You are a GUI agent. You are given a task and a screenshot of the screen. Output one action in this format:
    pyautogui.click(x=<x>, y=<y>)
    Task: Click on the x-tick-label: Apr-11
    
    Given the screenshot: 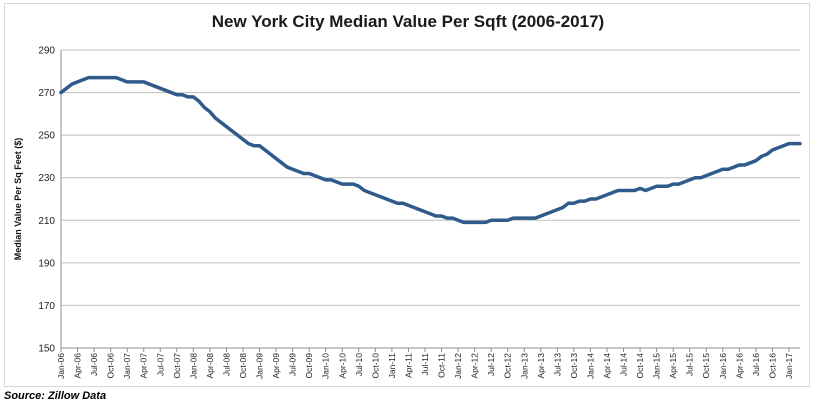 What is the action you would take?
    pyautogui.click(x=408, y=365)
    